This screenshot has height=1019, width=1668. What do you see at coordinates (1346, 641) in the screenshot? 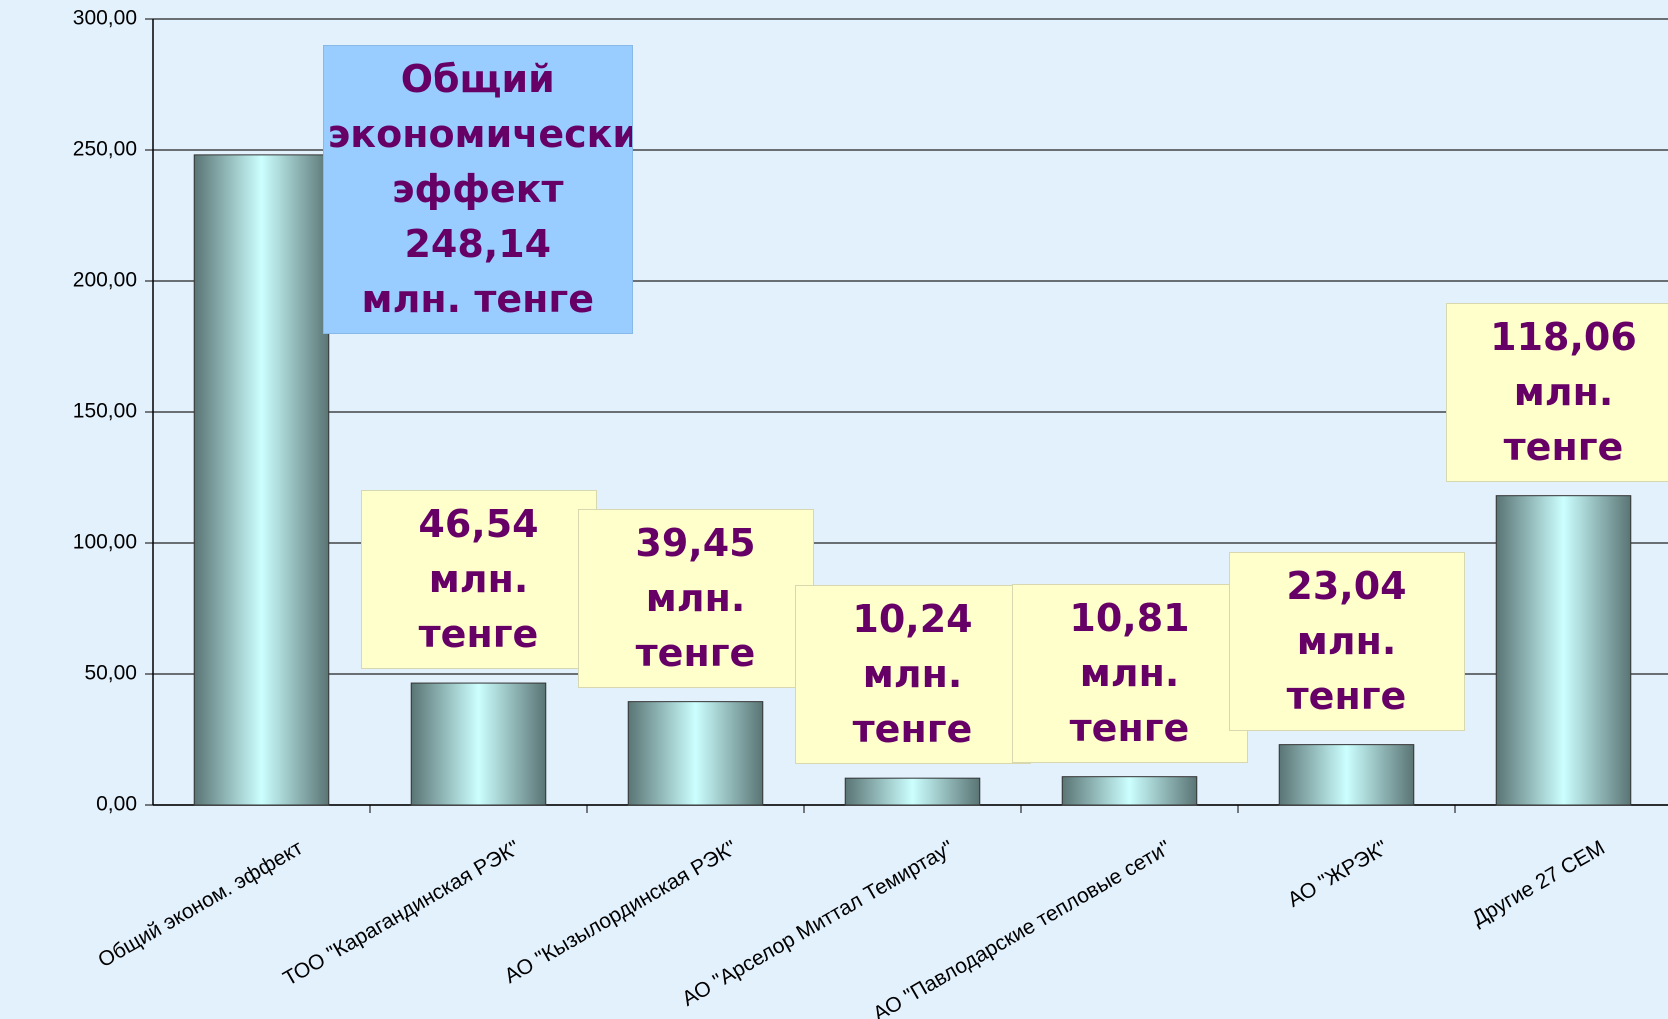
I see `value-label: 23,04 млн. тенге` at bounding box center [1346, 641].